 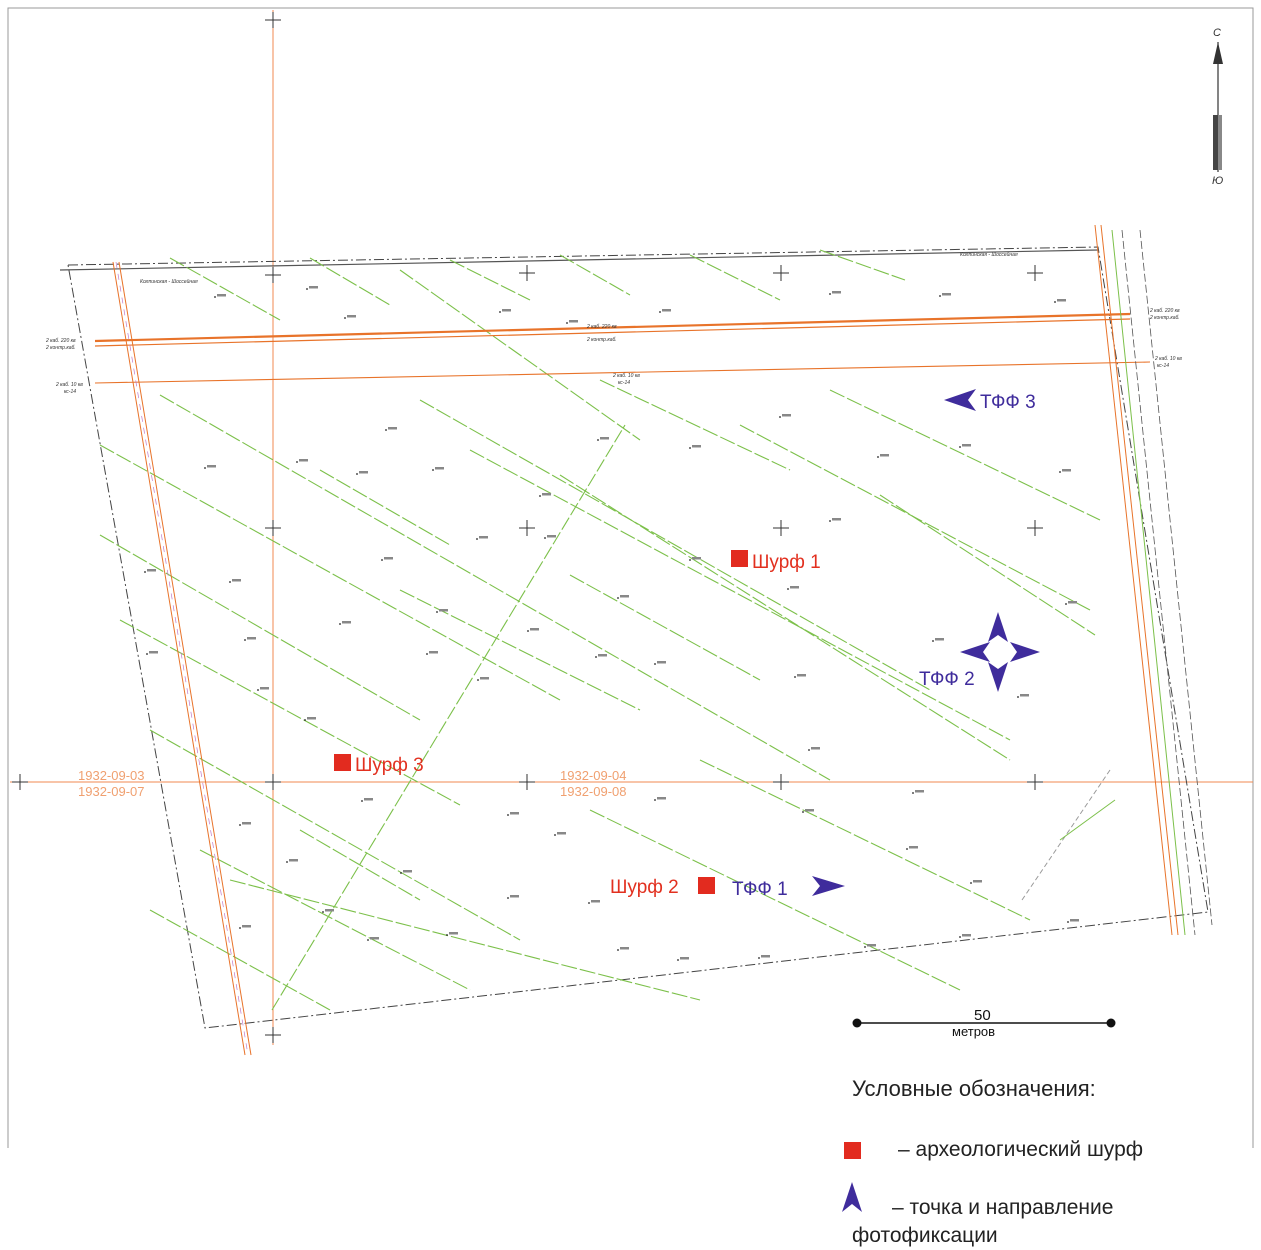 I want to click on pit-2-label: Шурф 2, so click(x=644, y=887).